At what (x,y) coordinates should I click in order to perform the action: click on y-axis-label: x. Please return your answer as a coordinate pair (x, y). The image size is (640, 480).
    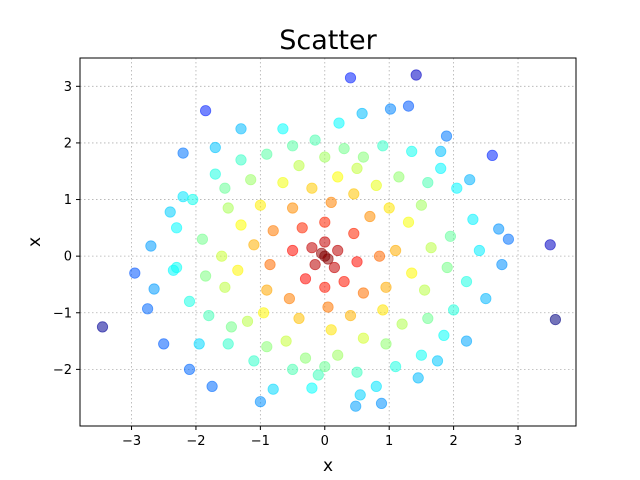
    Looking at the image, I should click on (35, 242).